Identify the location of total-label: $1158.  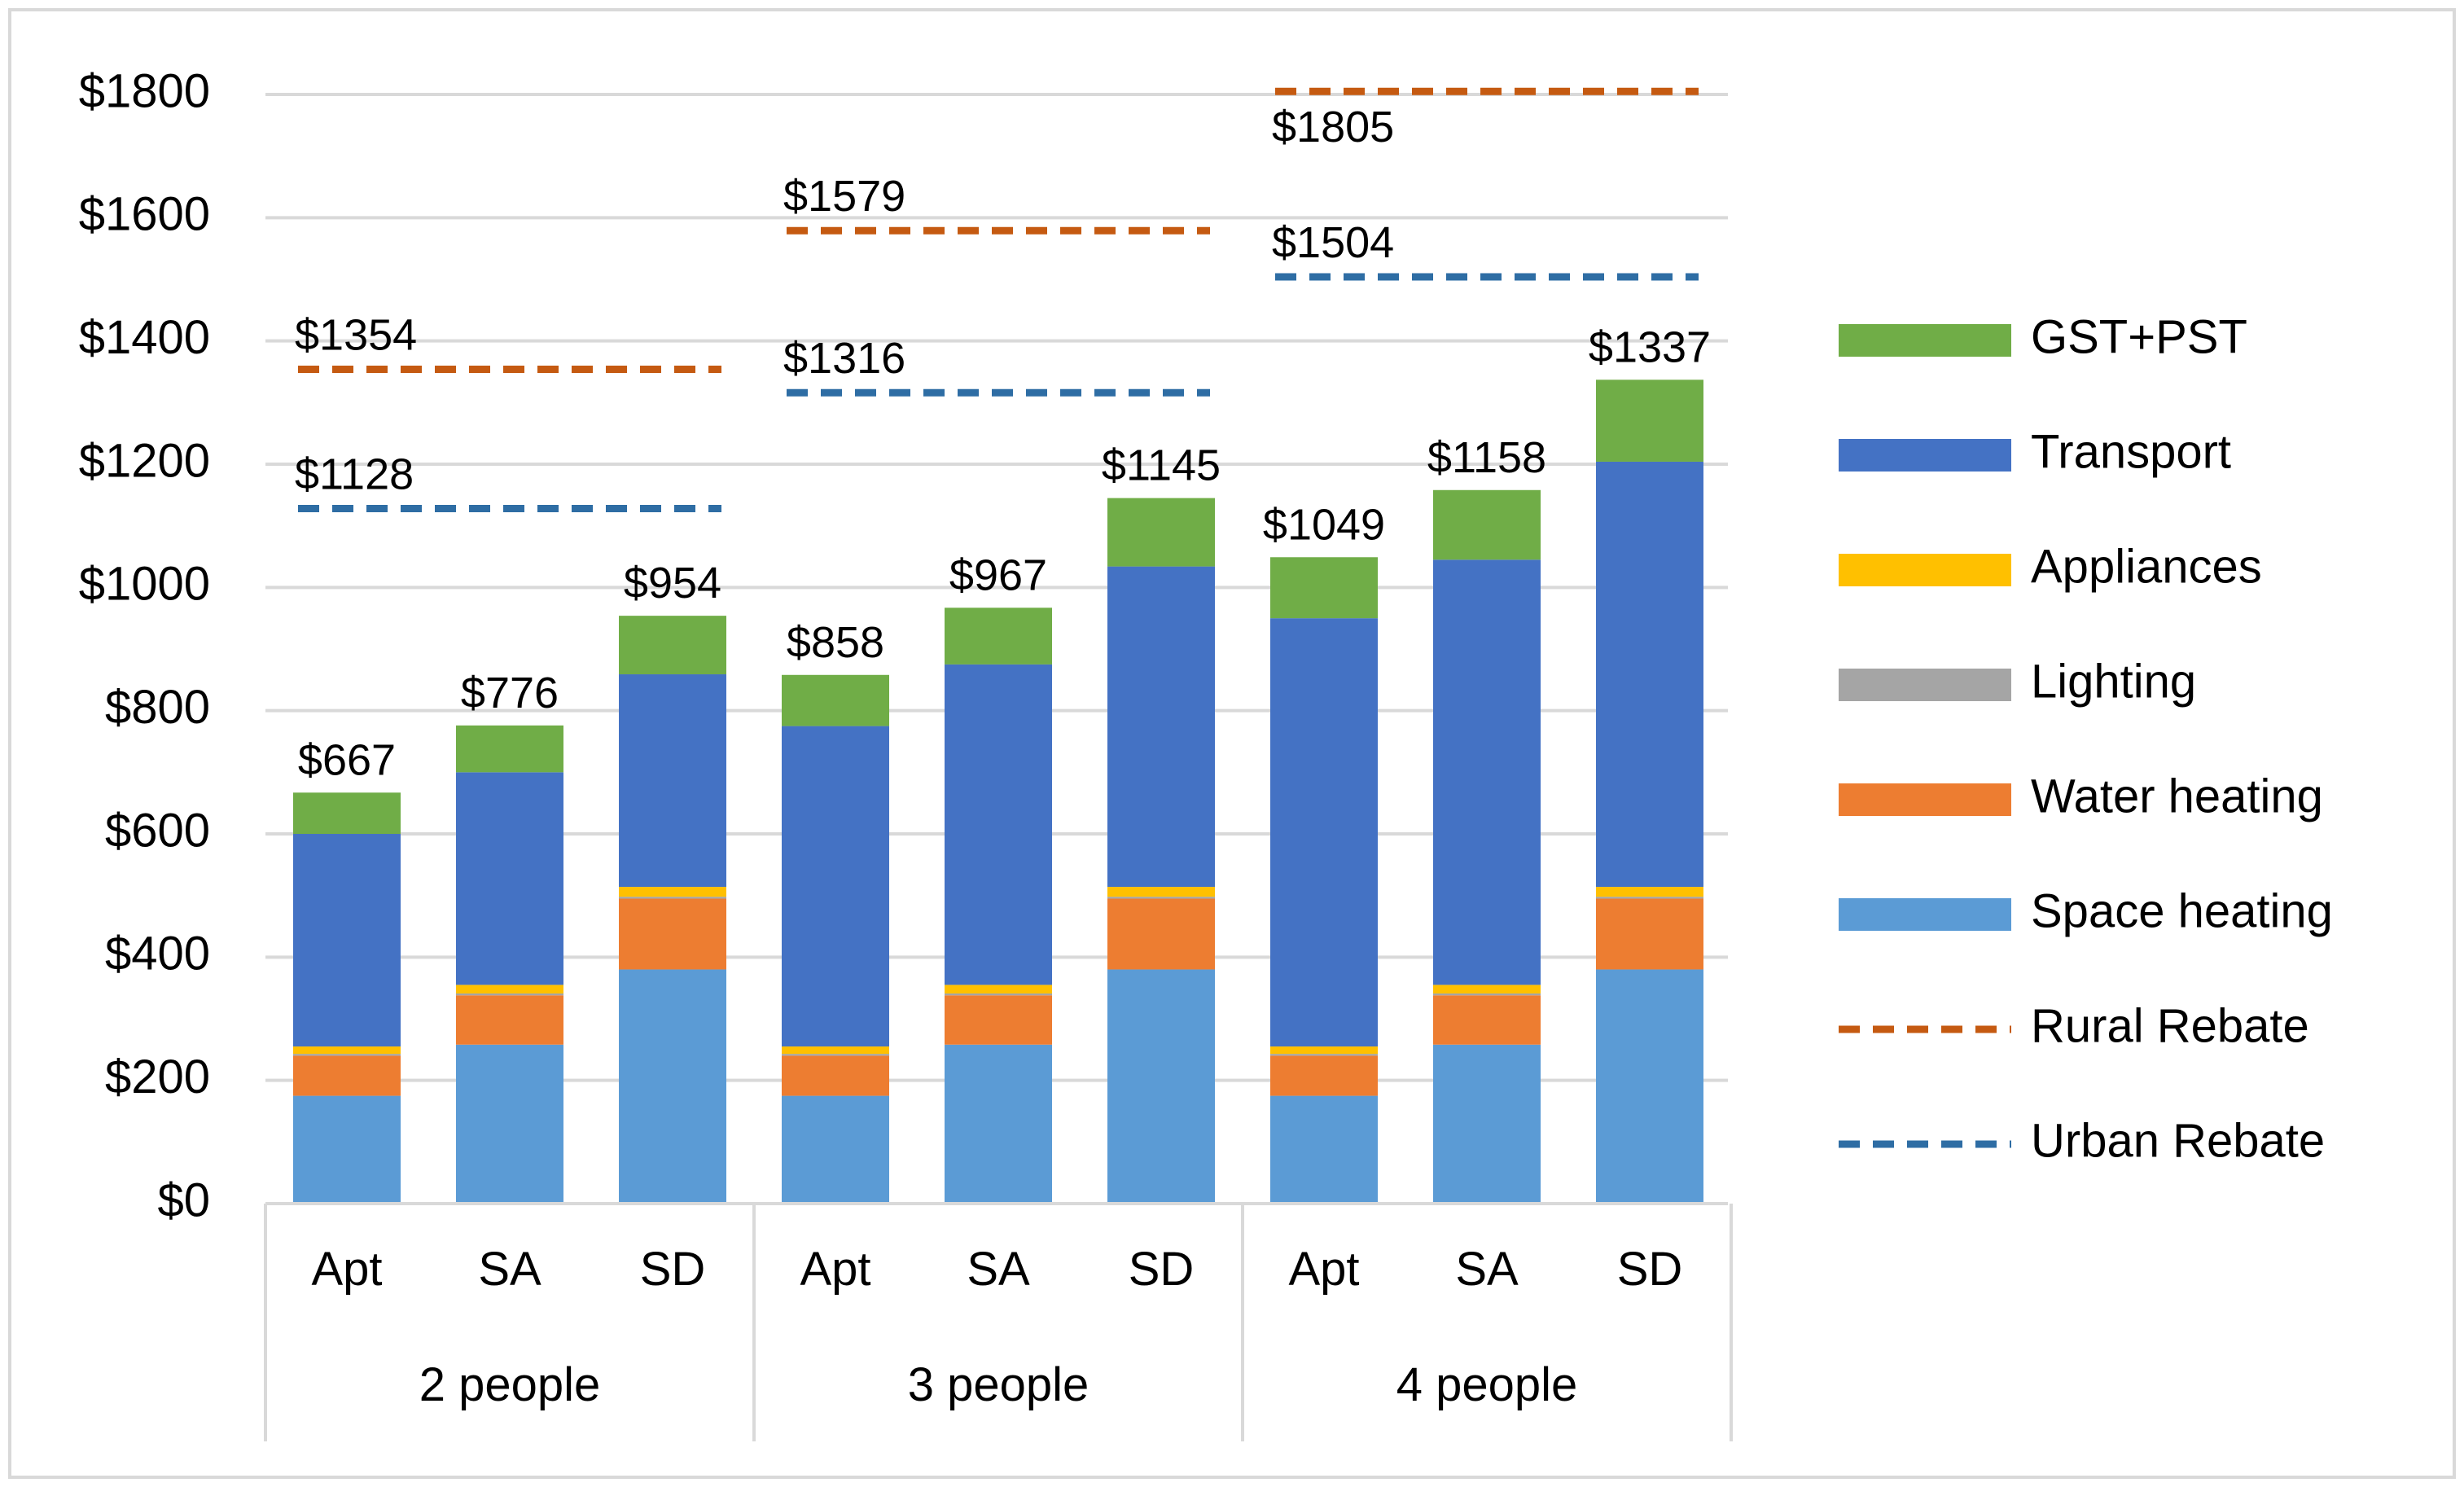
(1486, 457).